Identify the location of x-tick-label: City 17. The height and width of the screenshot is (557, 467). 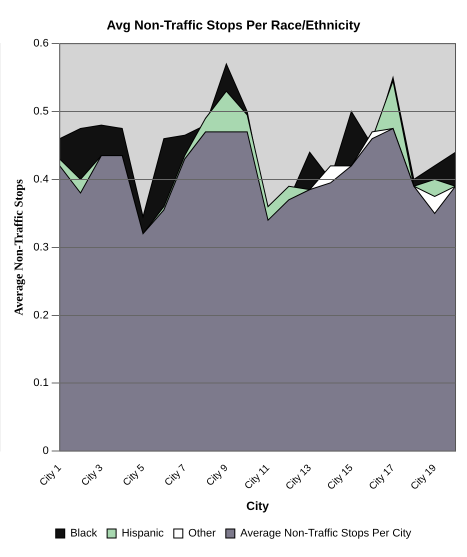
(382, 477).